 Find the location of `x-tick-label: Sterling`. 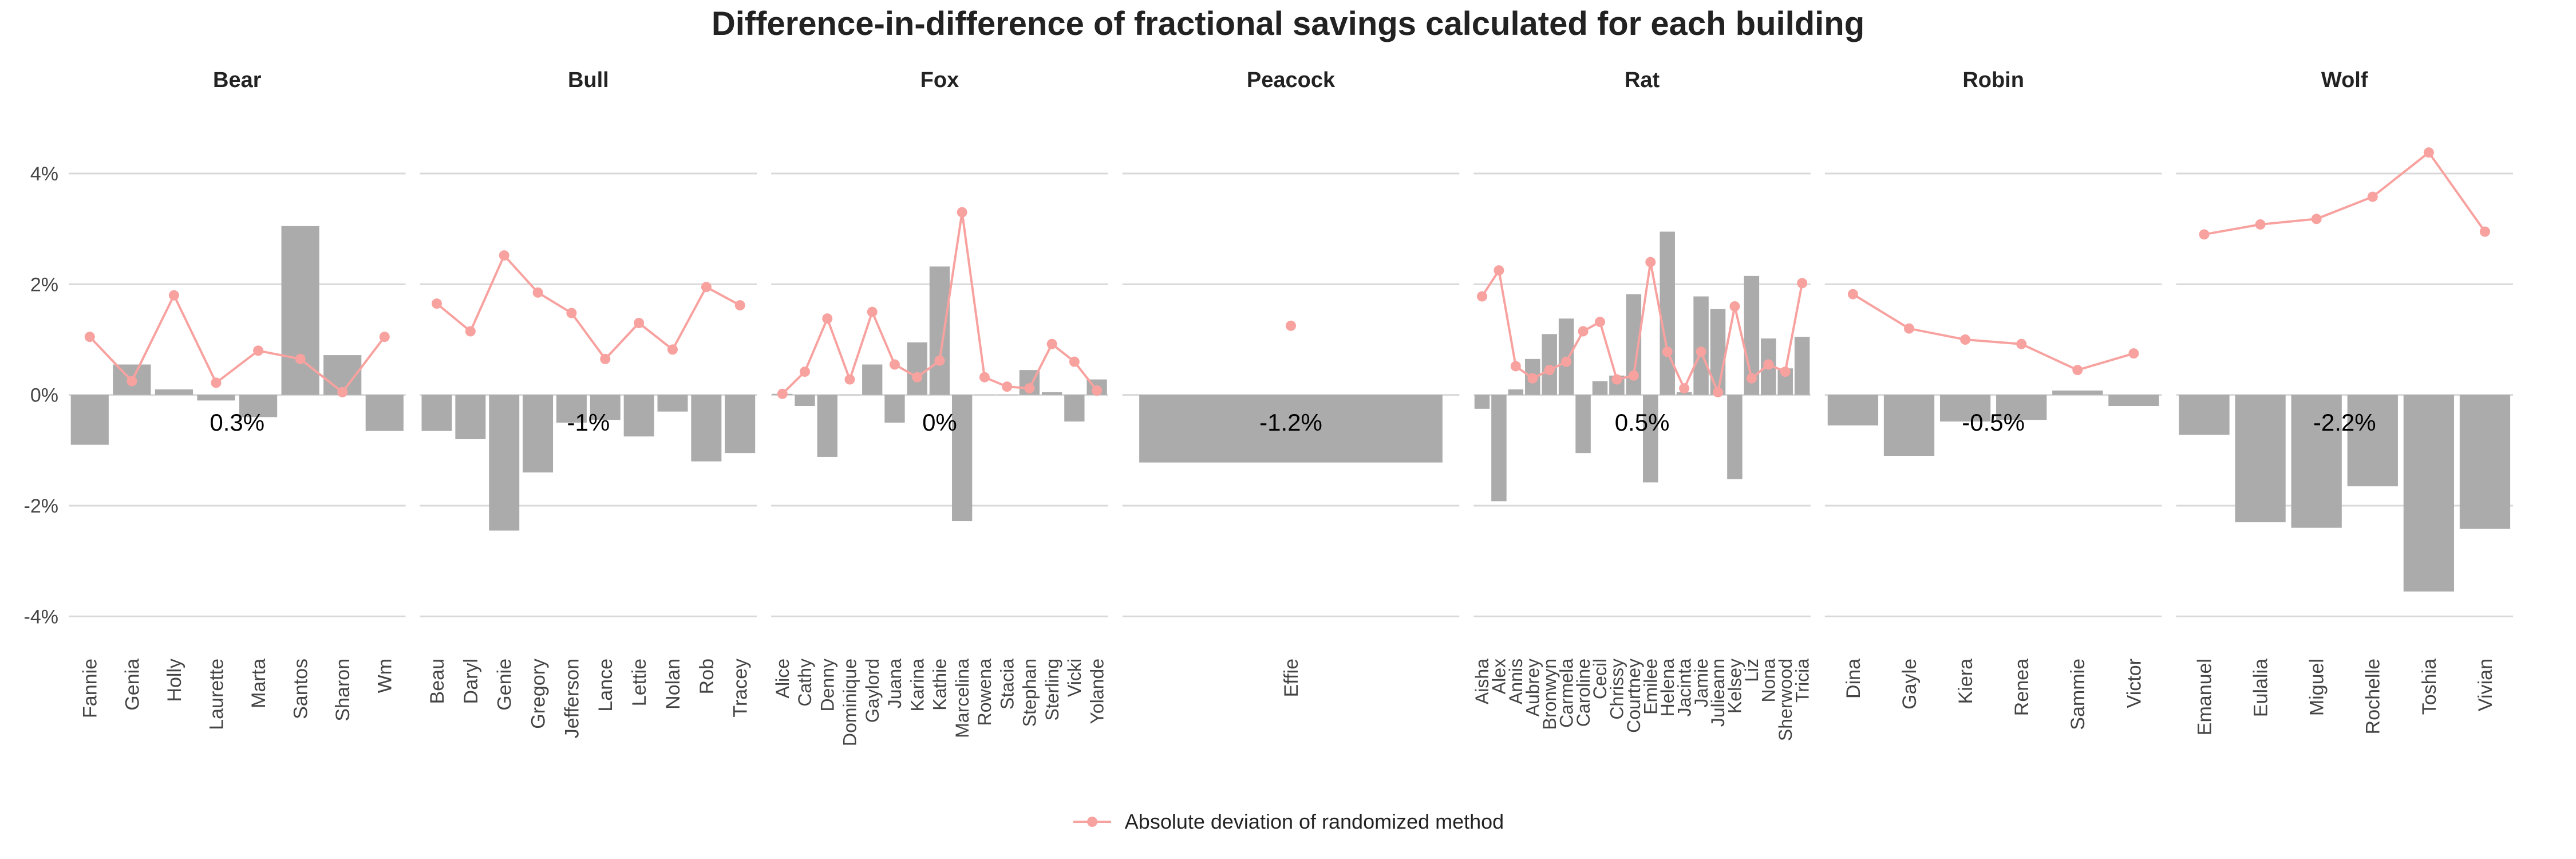

x-tick-label: Sterling is located at coordinates (1052, 690).